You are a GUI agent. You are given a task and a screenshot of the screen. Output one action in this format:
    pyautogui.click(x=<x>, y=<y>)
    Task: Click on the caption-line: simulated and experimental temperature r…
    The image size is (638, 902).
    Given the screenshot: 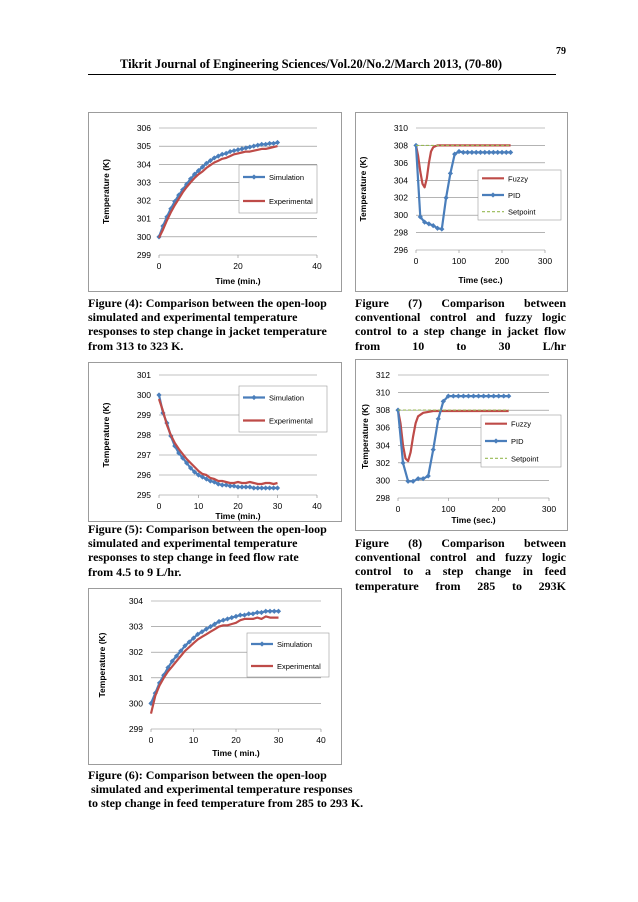 What is the action you would take?
    pyautogui.click(x=220, y=789)
    